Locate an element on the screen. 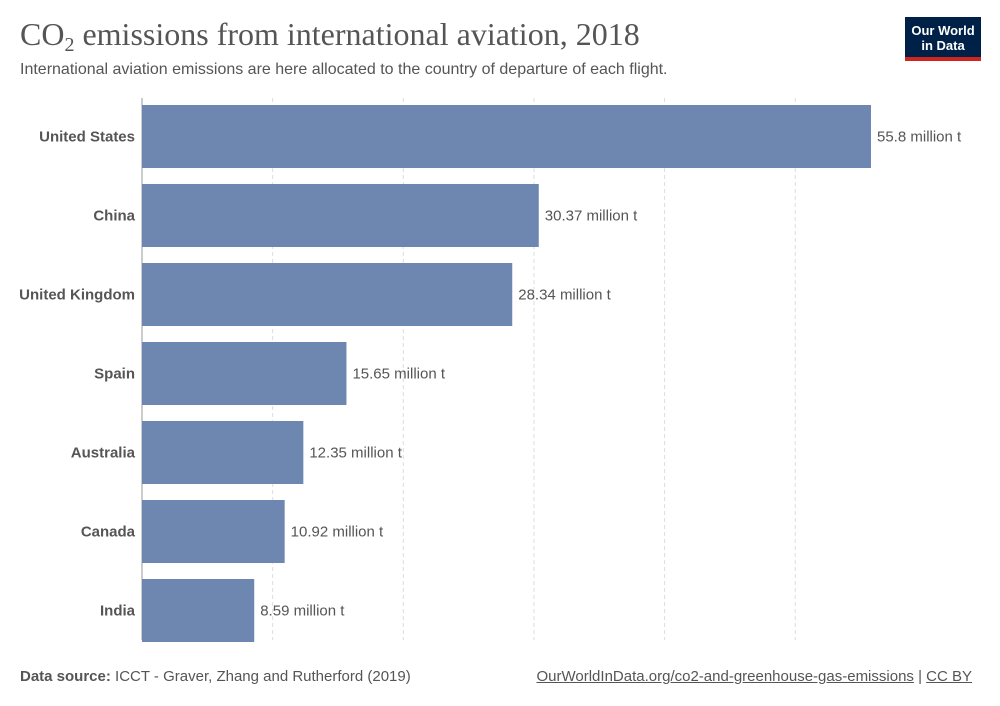  category-label-india: India is located at coordinates (118, 611).